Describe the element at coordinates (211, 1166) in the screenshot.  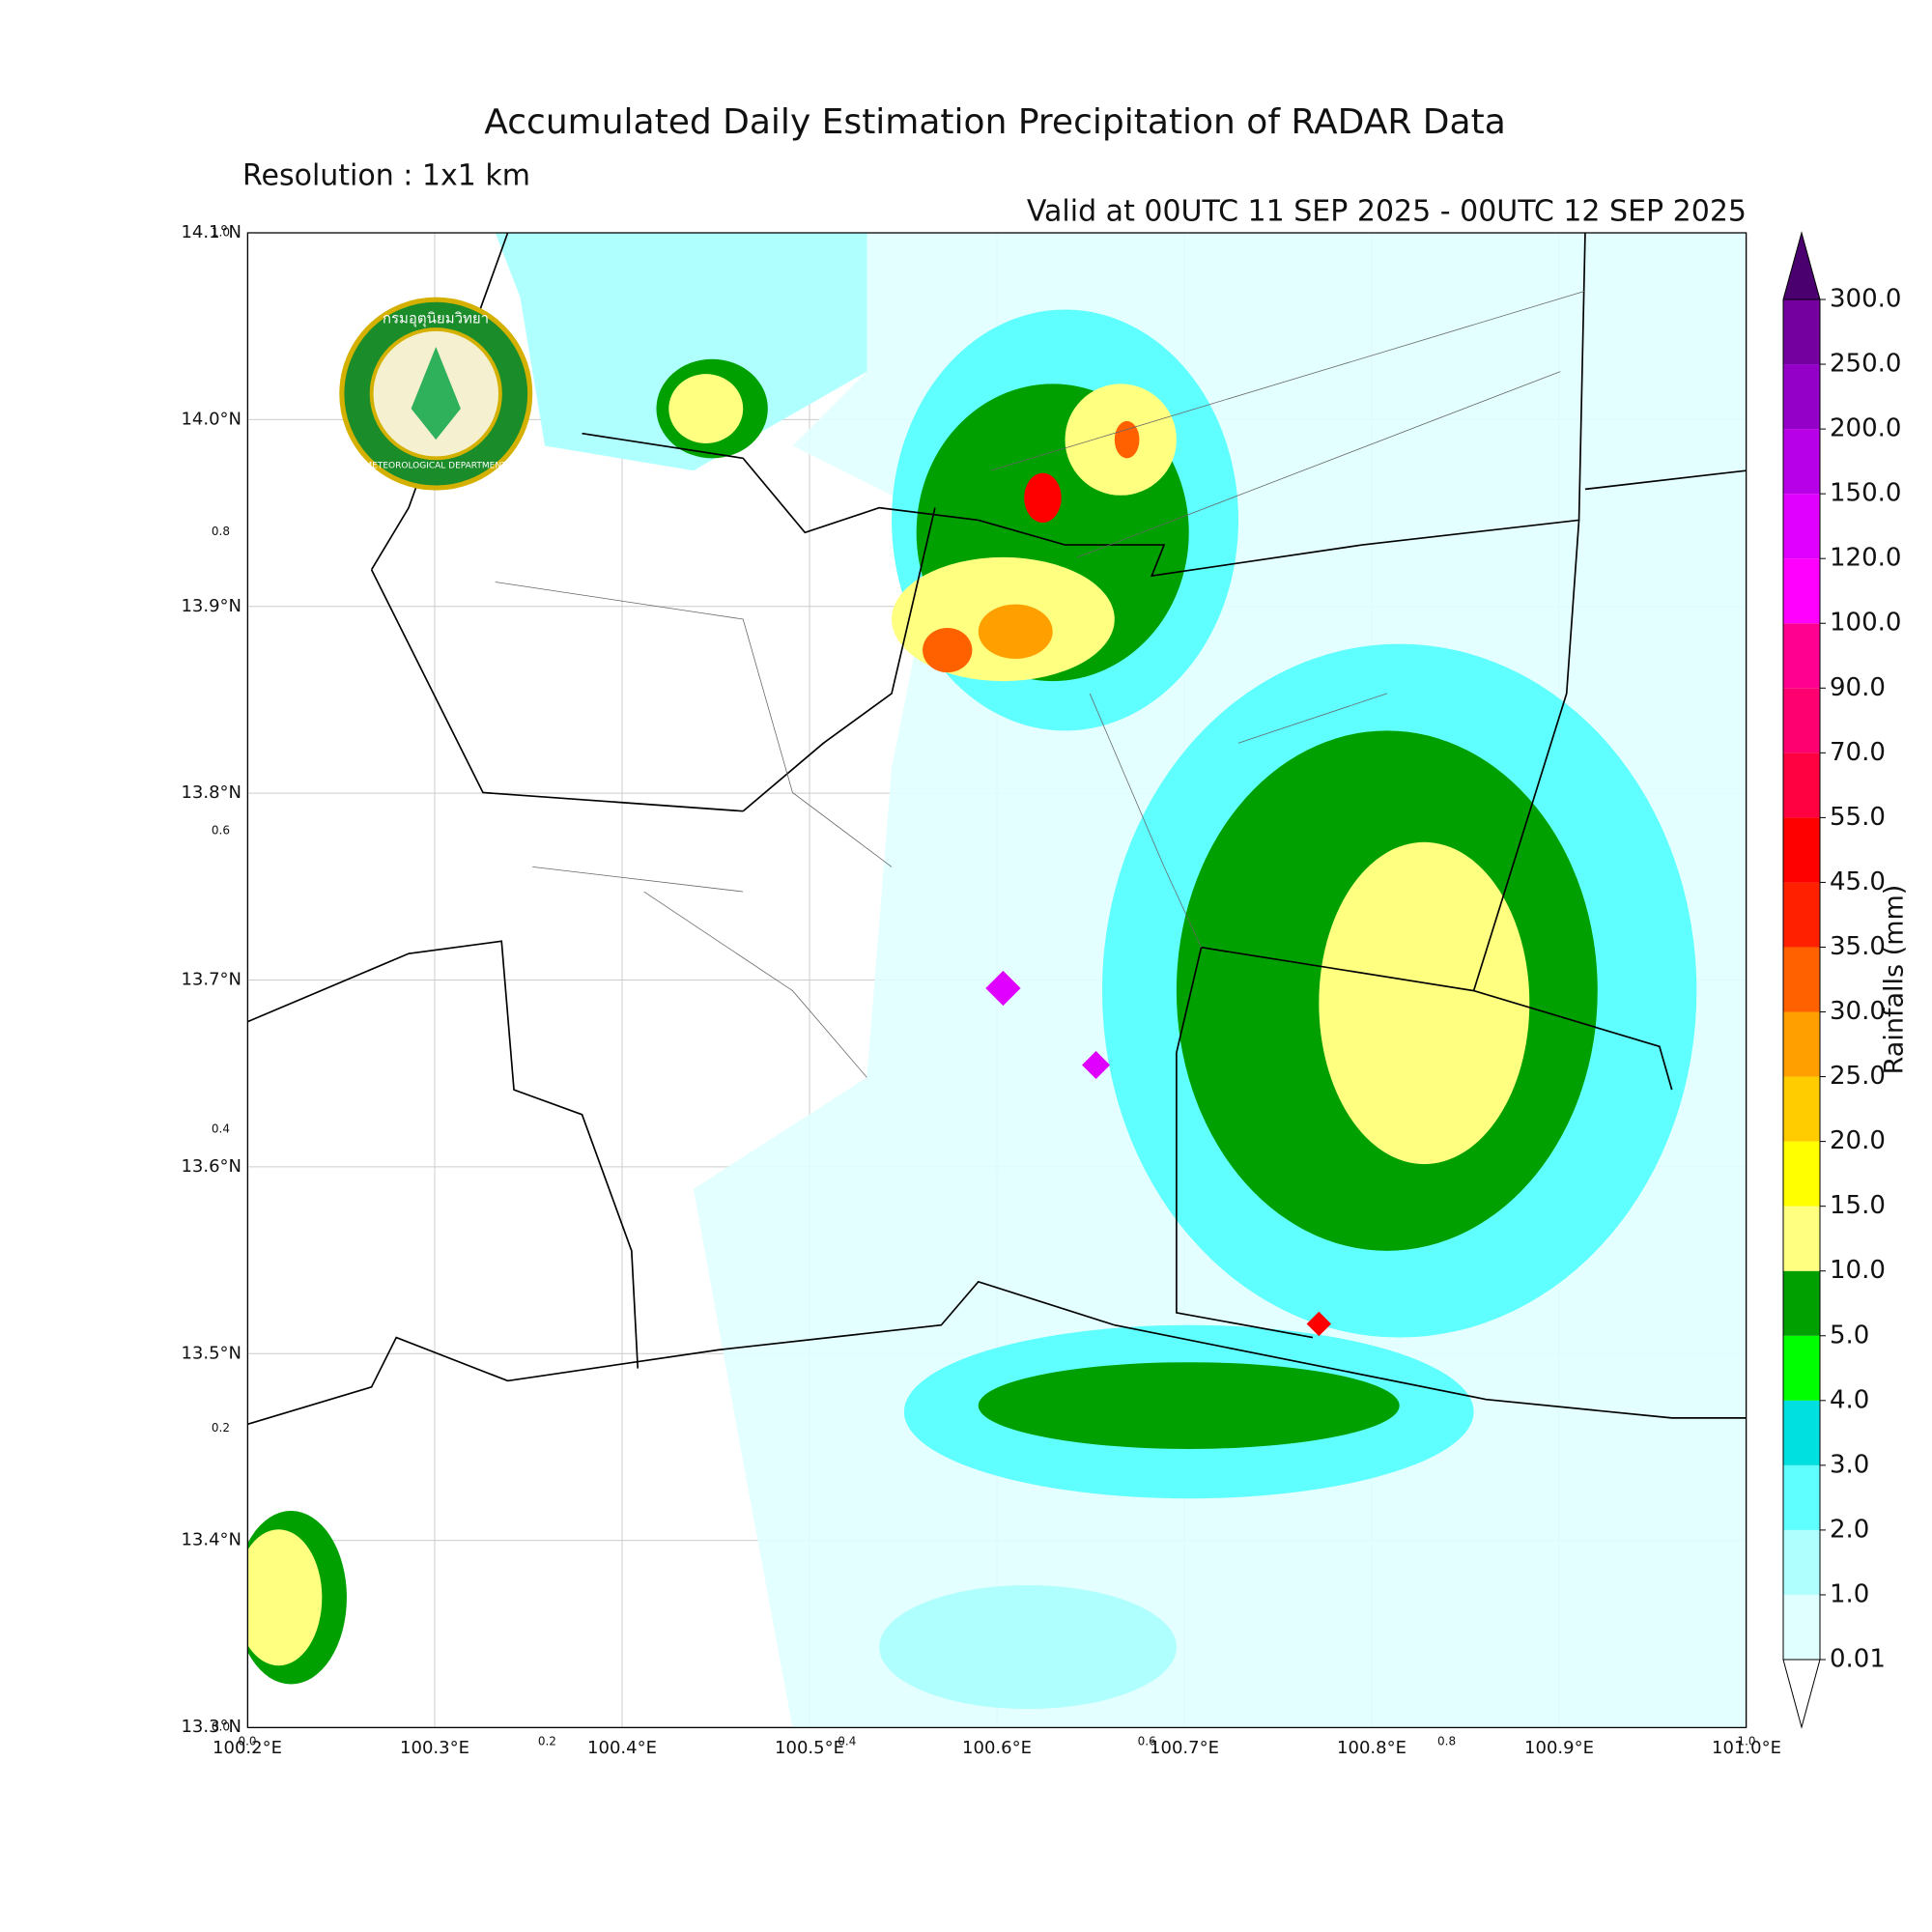
I see `lat-tick-label: 13.6°N` at that location.